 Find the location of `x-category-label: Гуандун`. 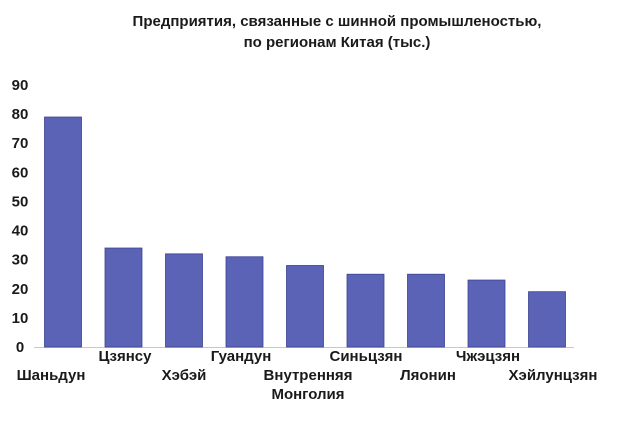

x-category-label: Гуандун is located at coordinates (241, 356).